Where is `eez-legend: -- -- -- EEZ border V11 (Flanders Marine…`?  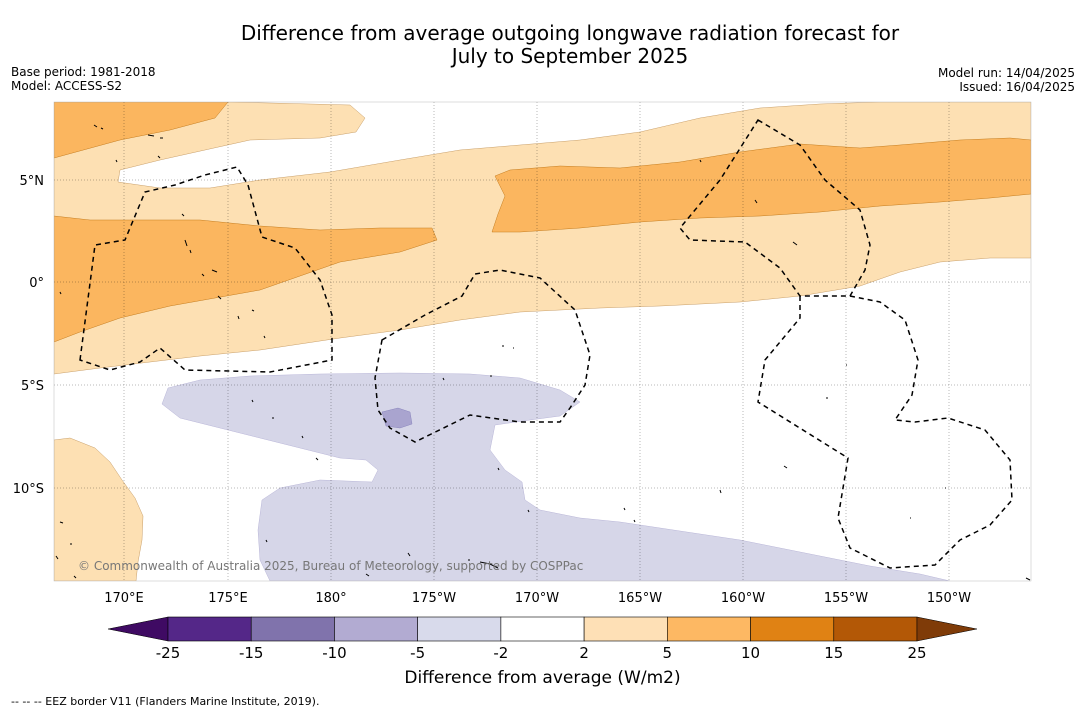 eez-legend: -- -- -- EEZ border V11 (Flanders Marine… is located at coordinates (165, 701).